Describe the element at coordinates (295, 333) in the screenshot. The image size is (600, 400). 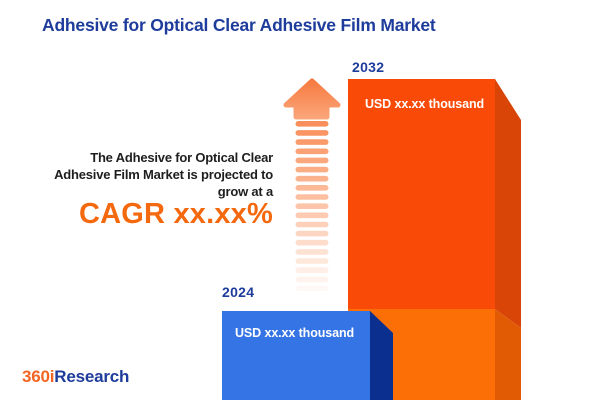
I see `bar-value-2024: USD xx.xx thousand` at that location.